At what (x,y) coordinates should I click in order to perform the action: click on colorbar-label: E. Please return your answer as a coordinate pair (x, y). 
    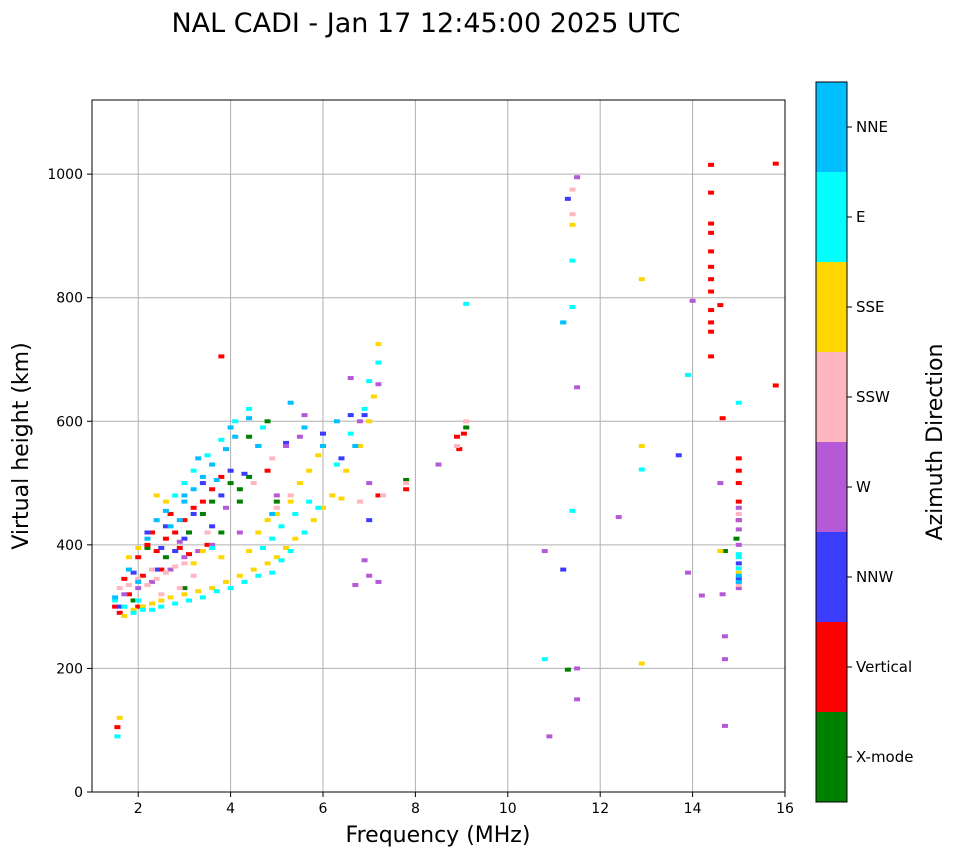
    Looking at the image, I should click on (860, 217).